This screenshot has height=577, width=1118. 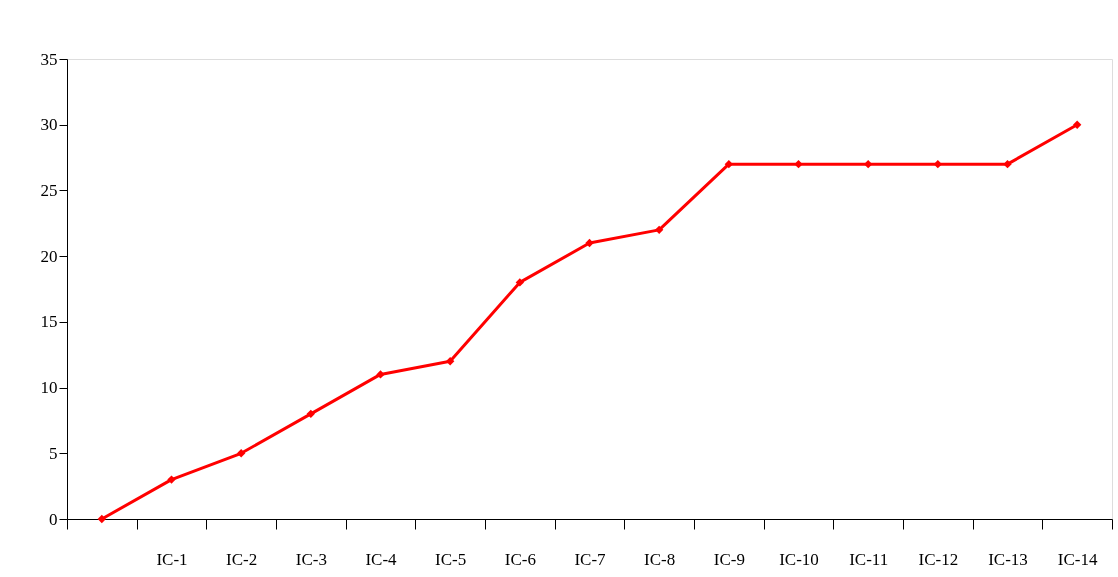 I want to click on x-tick-label: IC-9, so click(x=729, y=559).